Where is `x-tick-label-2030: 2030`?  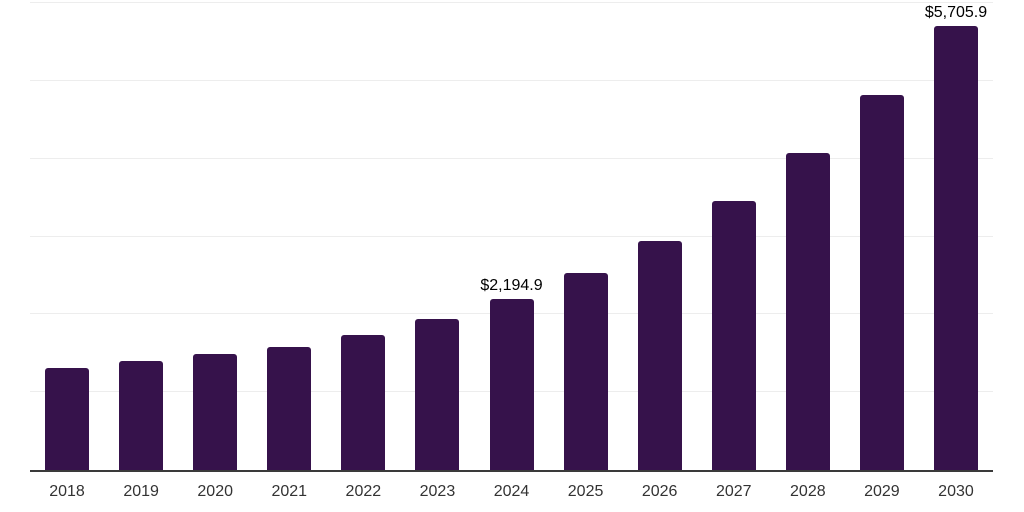
x-tick-label-2030: 2030 is located at coordinates (956, 491).